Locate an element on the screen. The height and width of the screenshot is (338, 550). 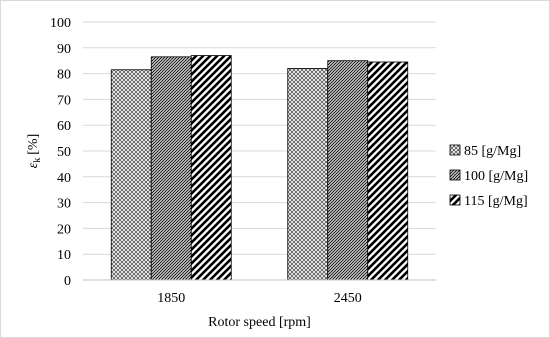
y-axis-label-symbol: ε is located at coordinates (33, 165).